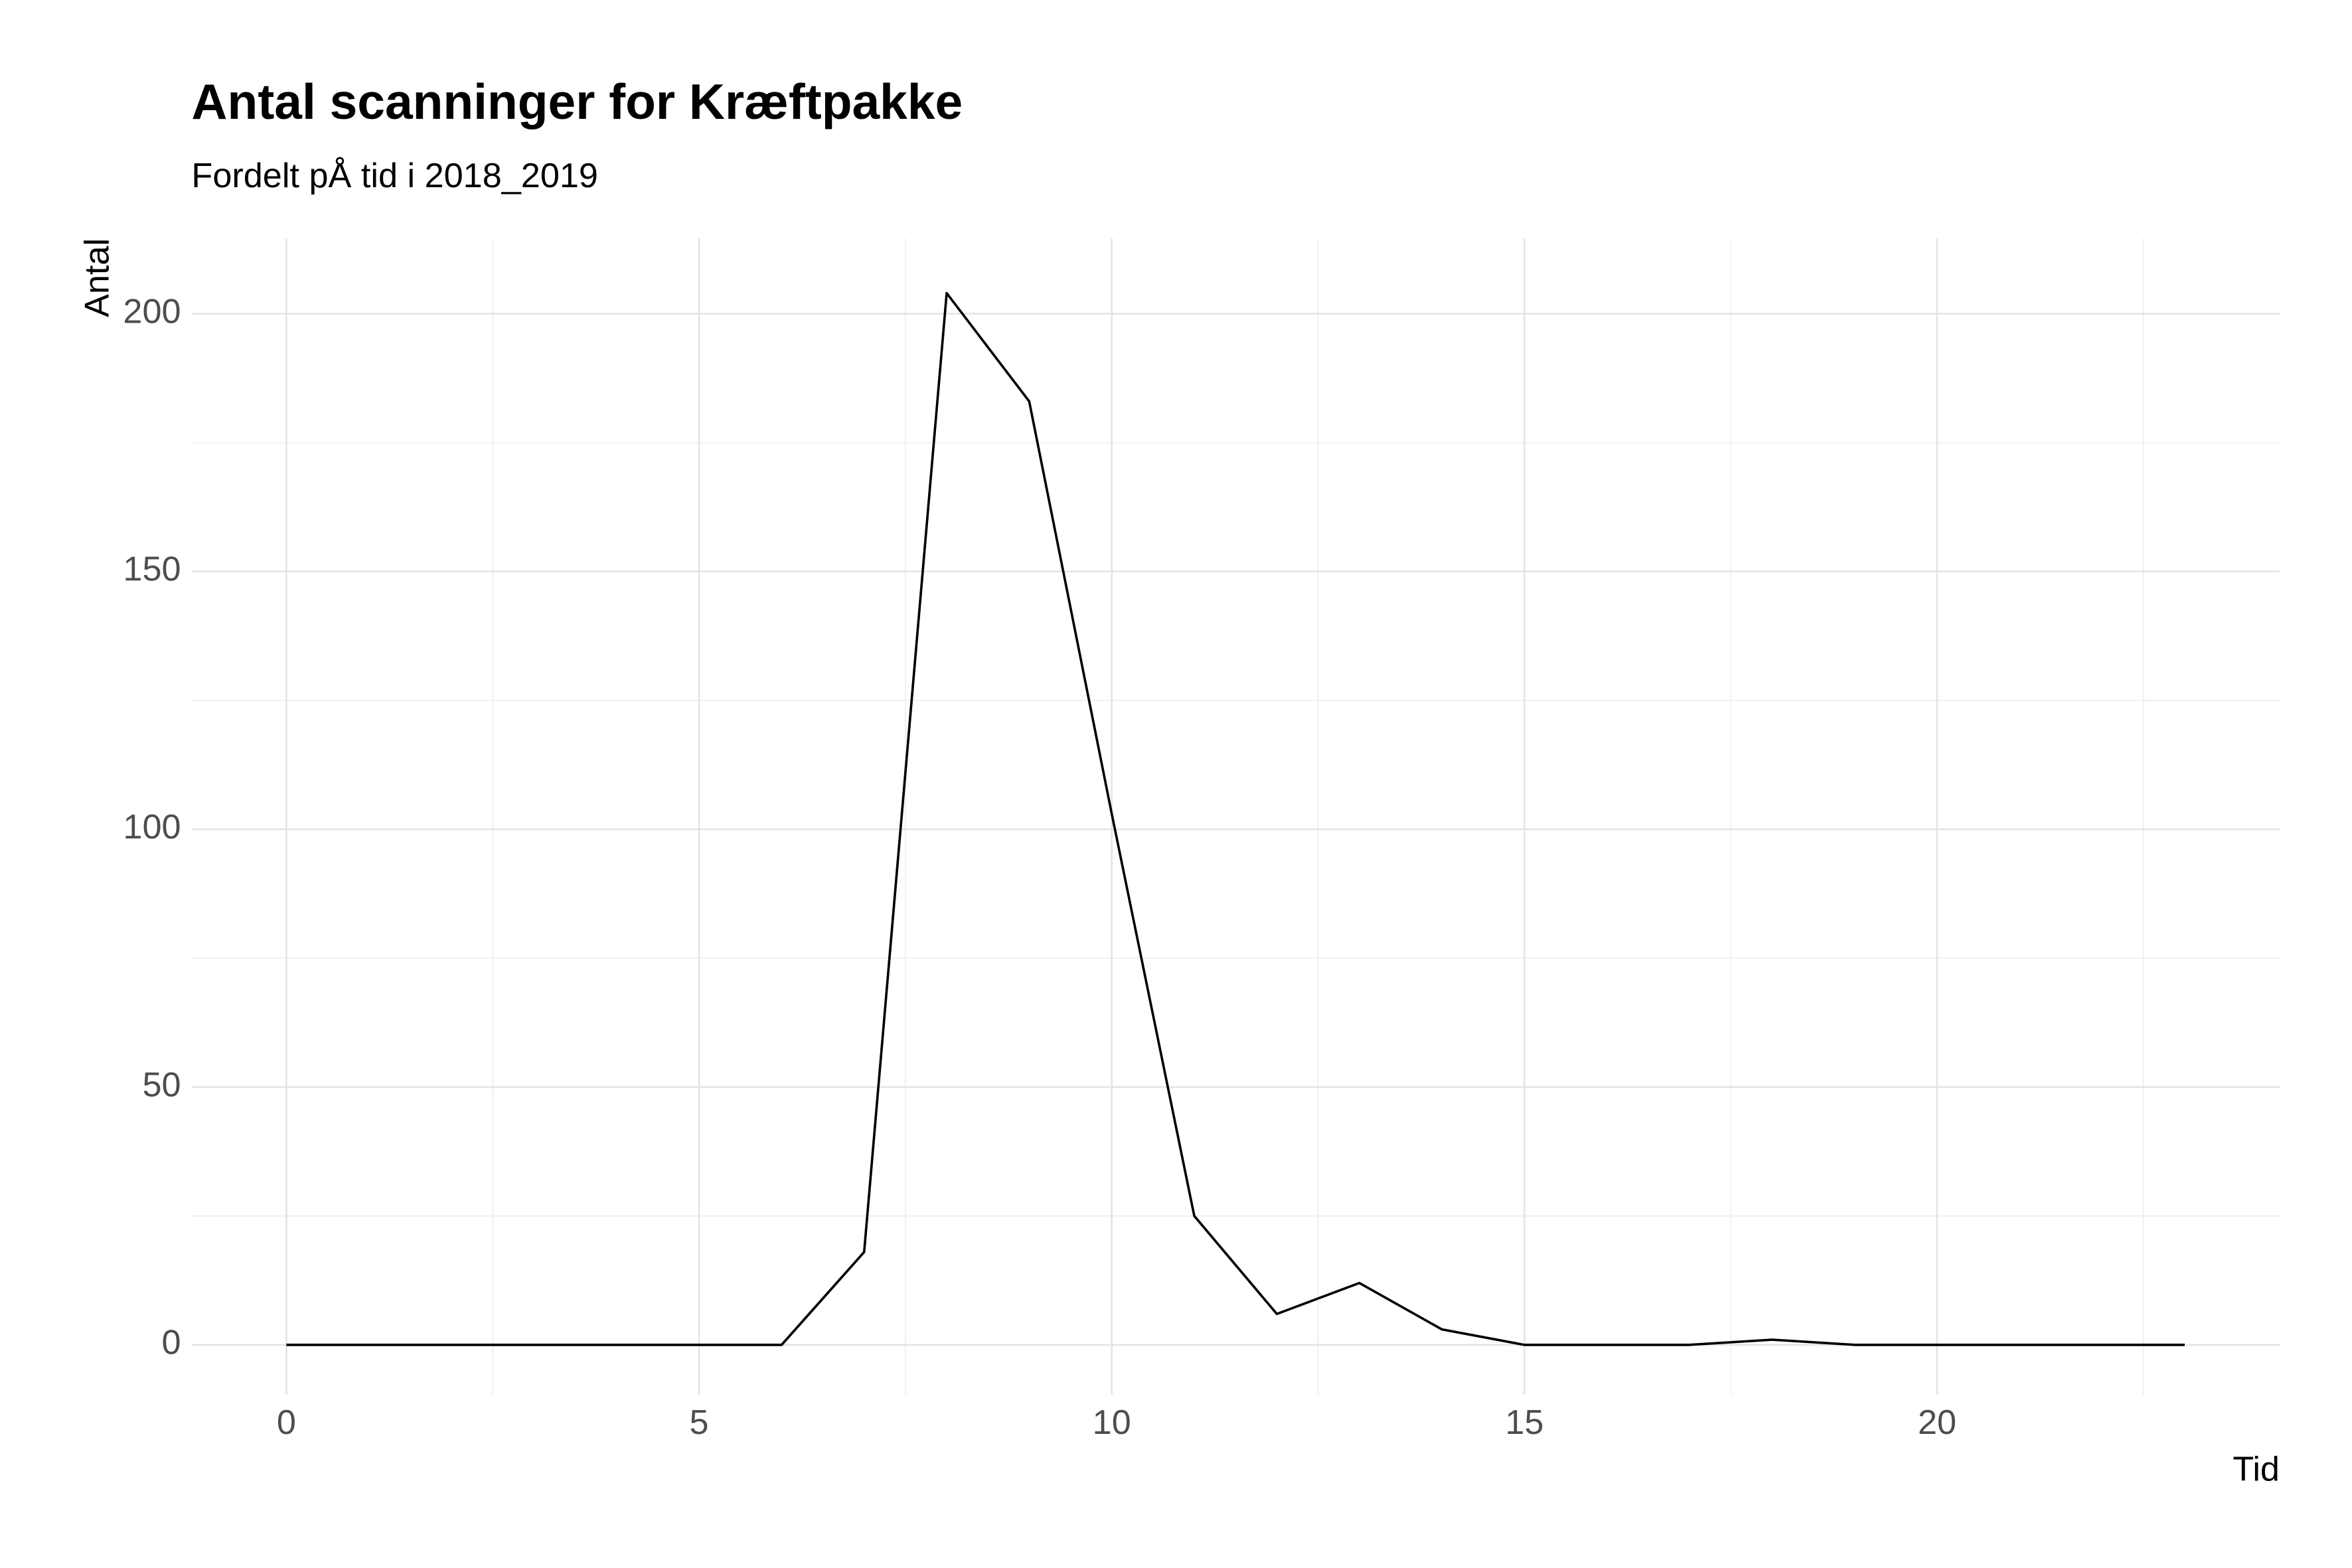 The height and width of the screenshot is (1568, 2352). I want to click on x-tick-label: 20, so click(1937, 1422).